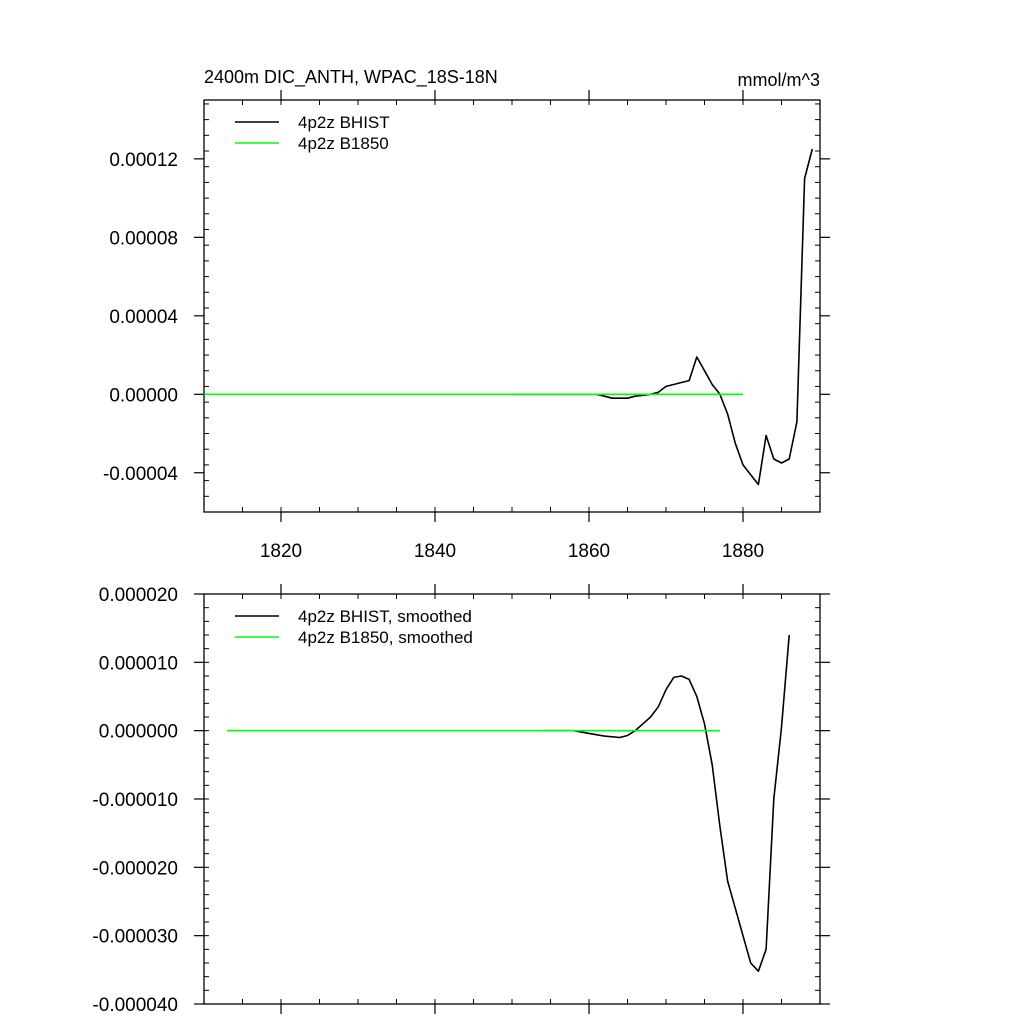 The height and width of the screenshot is (1029, 1024). What do you see at coordinates (138, 663) in the screenshot?
I see `y-tick-label: 0.000010` at bounding box center [138, 663].